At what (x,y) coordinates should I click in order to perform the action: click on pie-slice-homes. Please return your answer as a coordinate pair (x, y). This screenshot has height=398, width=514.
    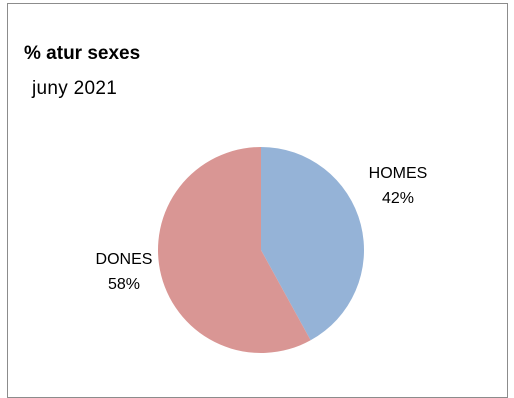
    Looking at the image, I should click on (312, 244).